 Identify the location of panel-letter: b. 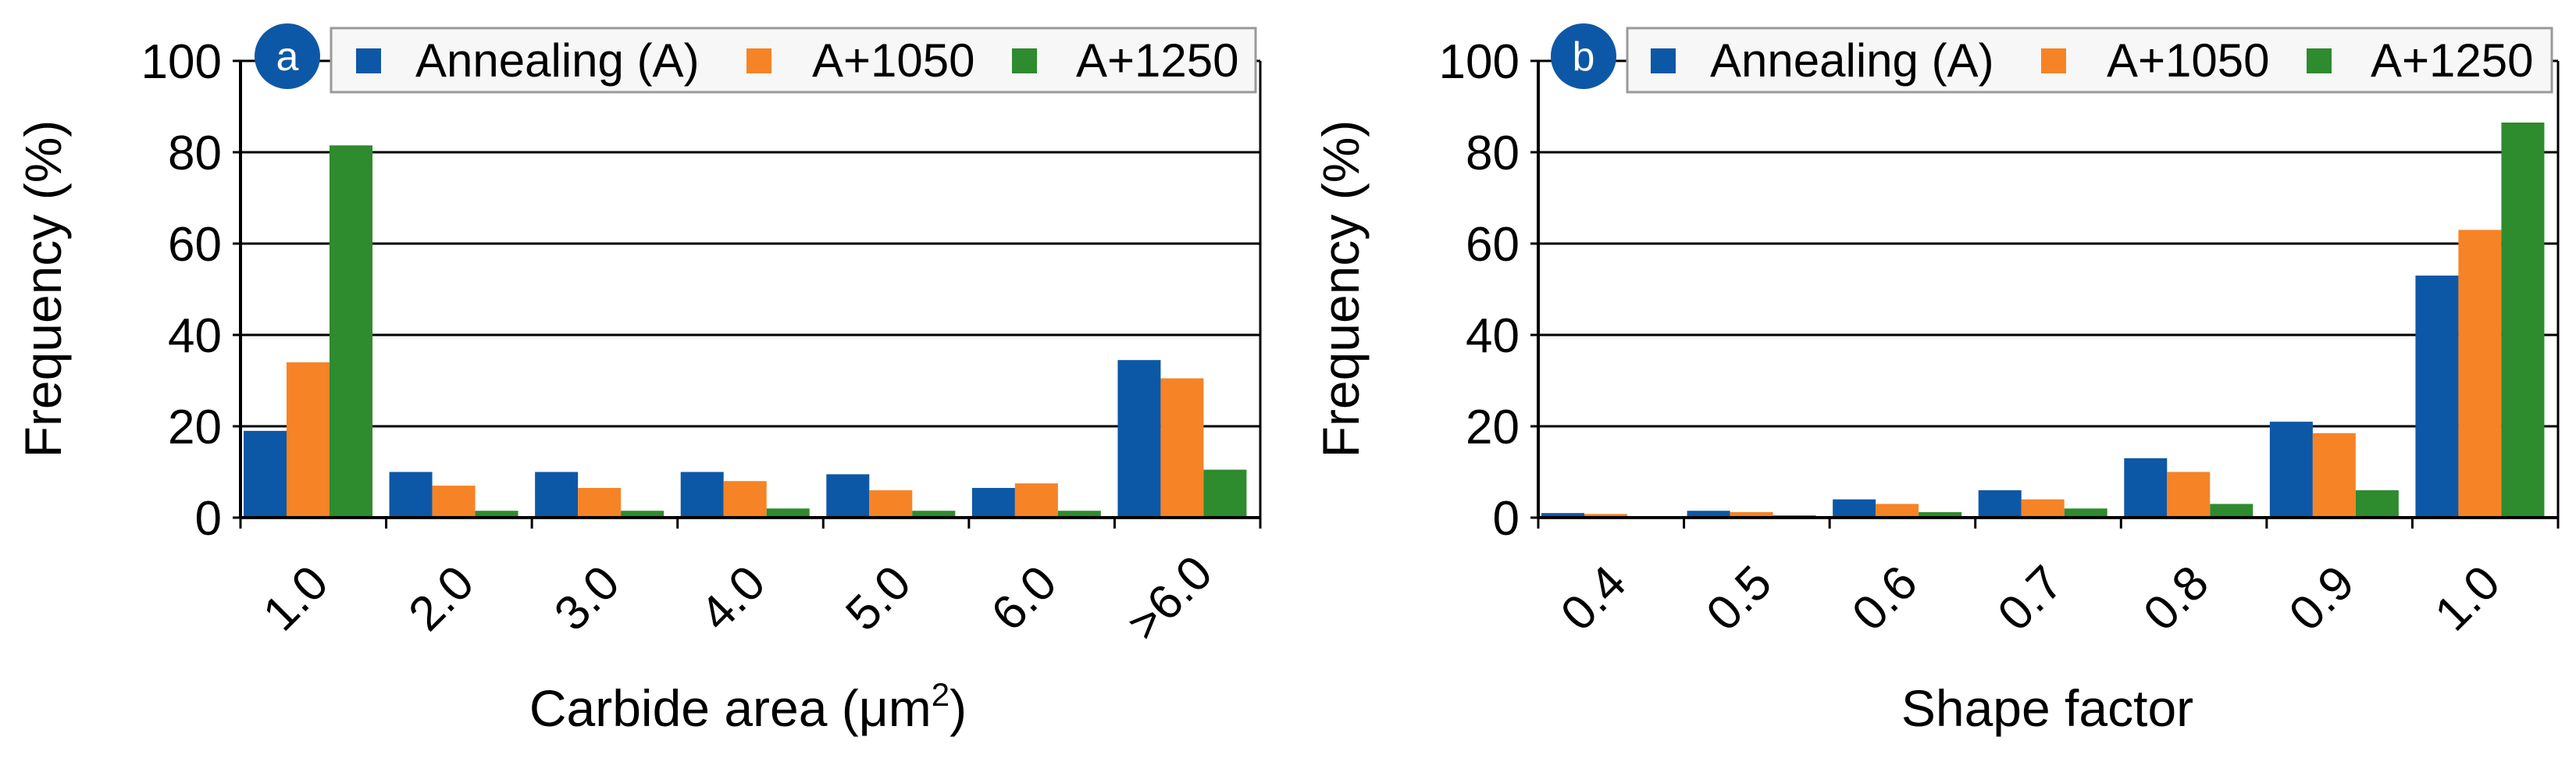
(1584, 57).